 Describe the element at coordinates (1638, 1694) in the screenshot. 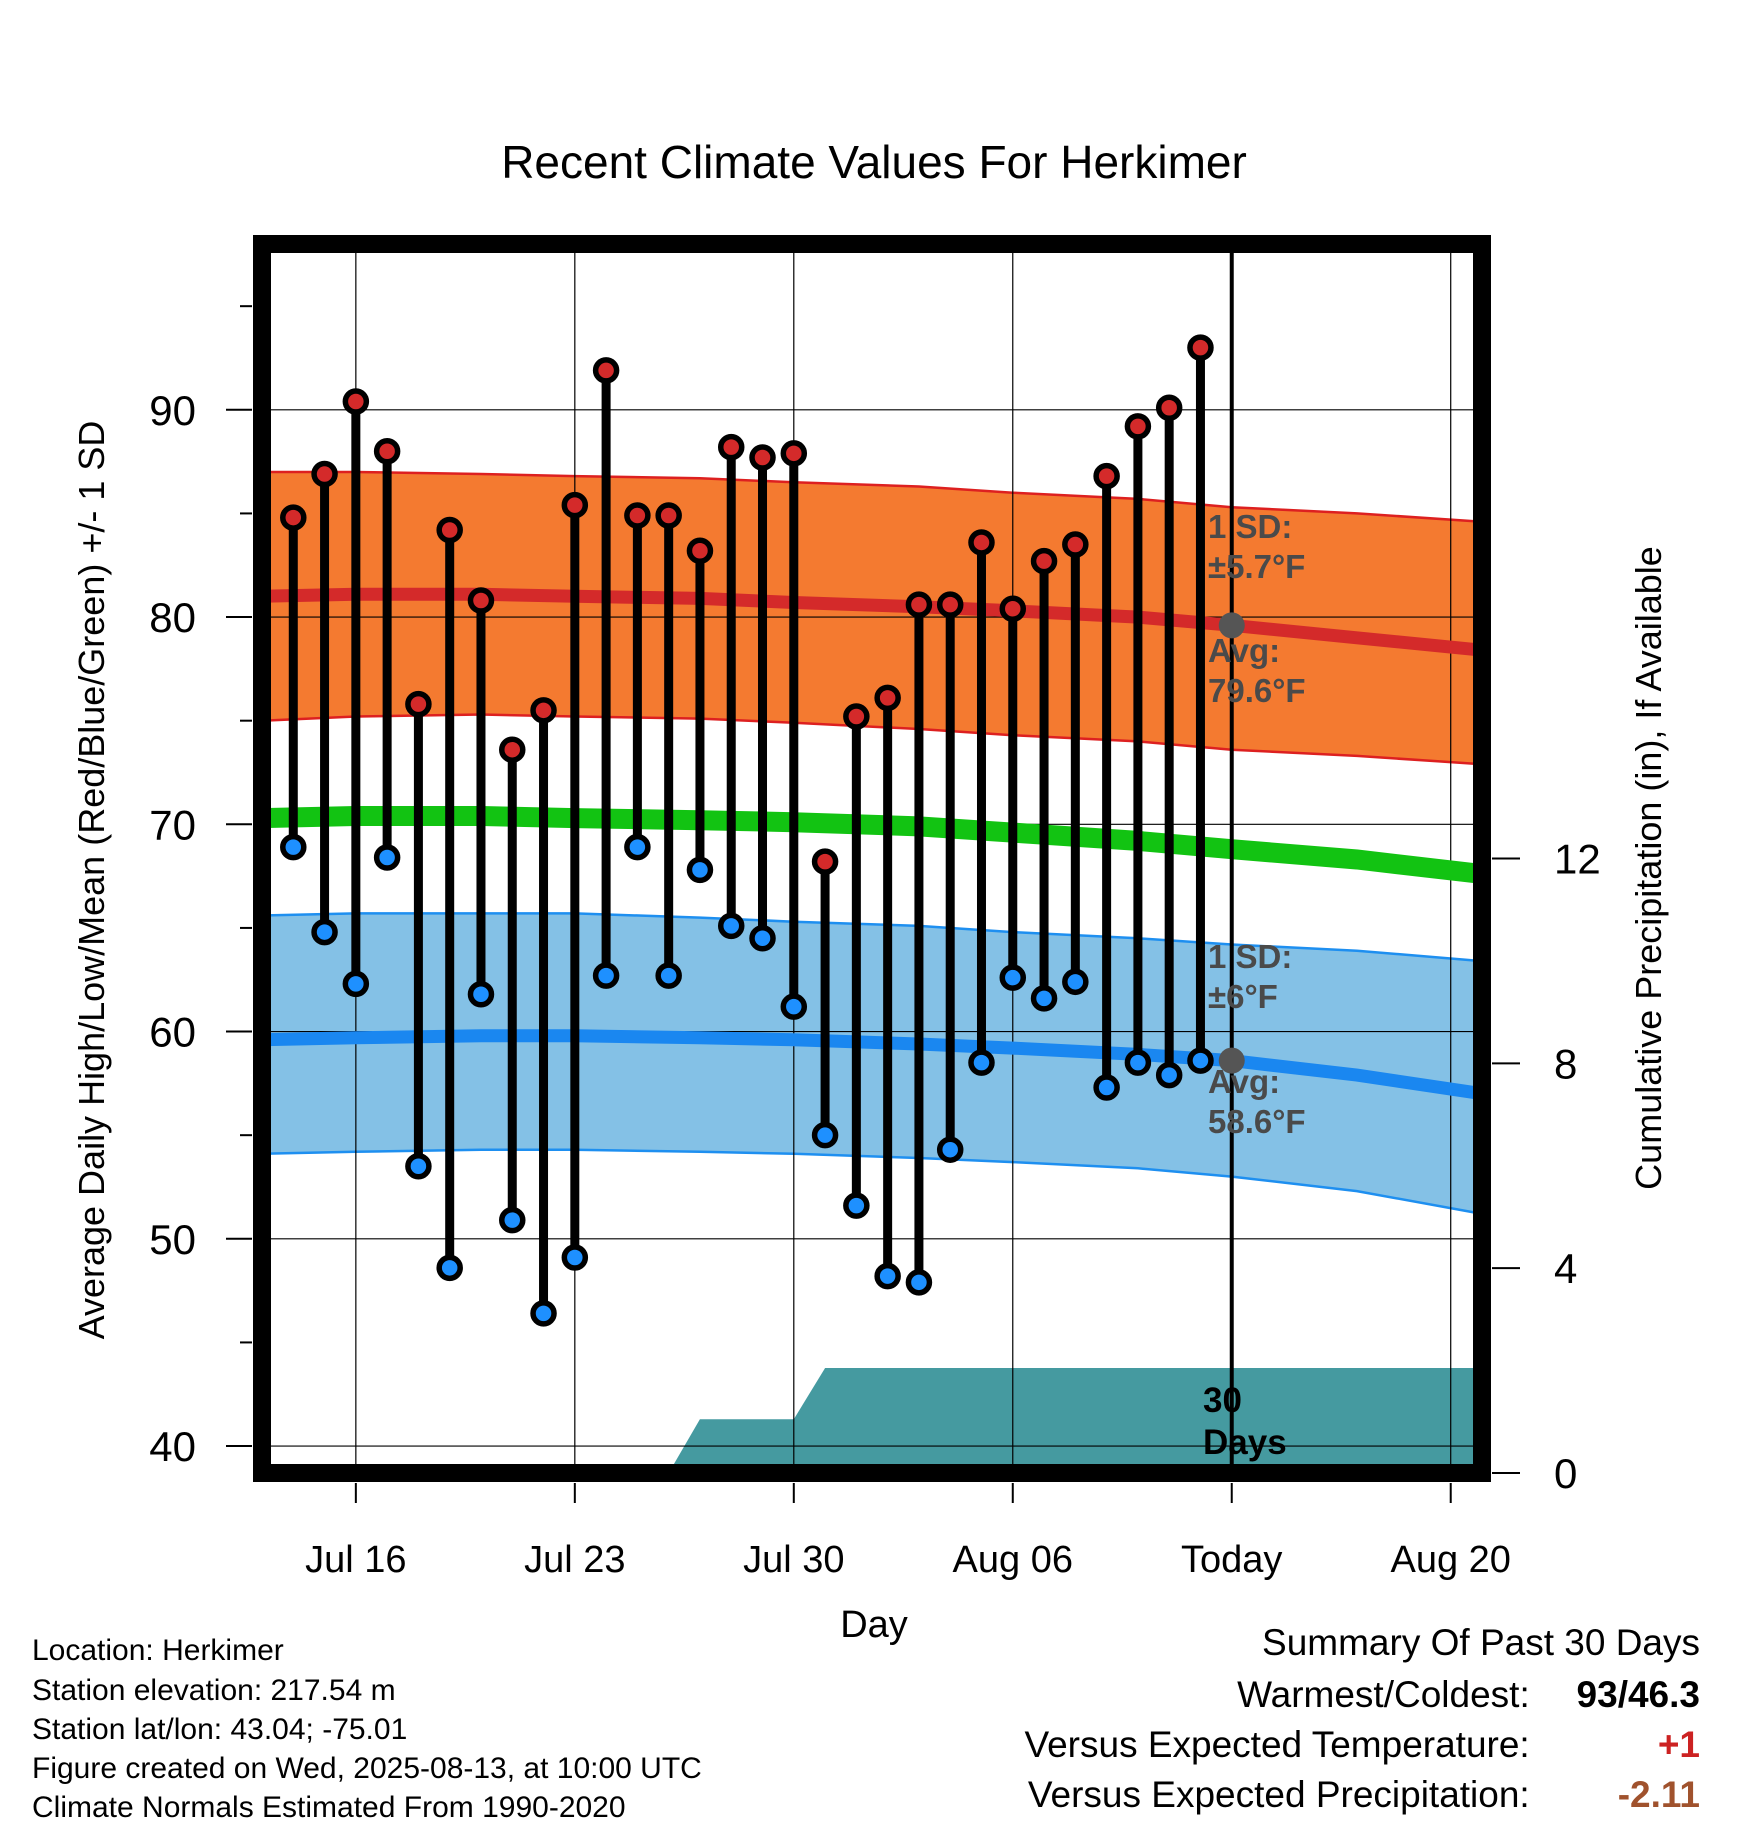

I see `summary-warmest-value: 93/46.3` at that location.